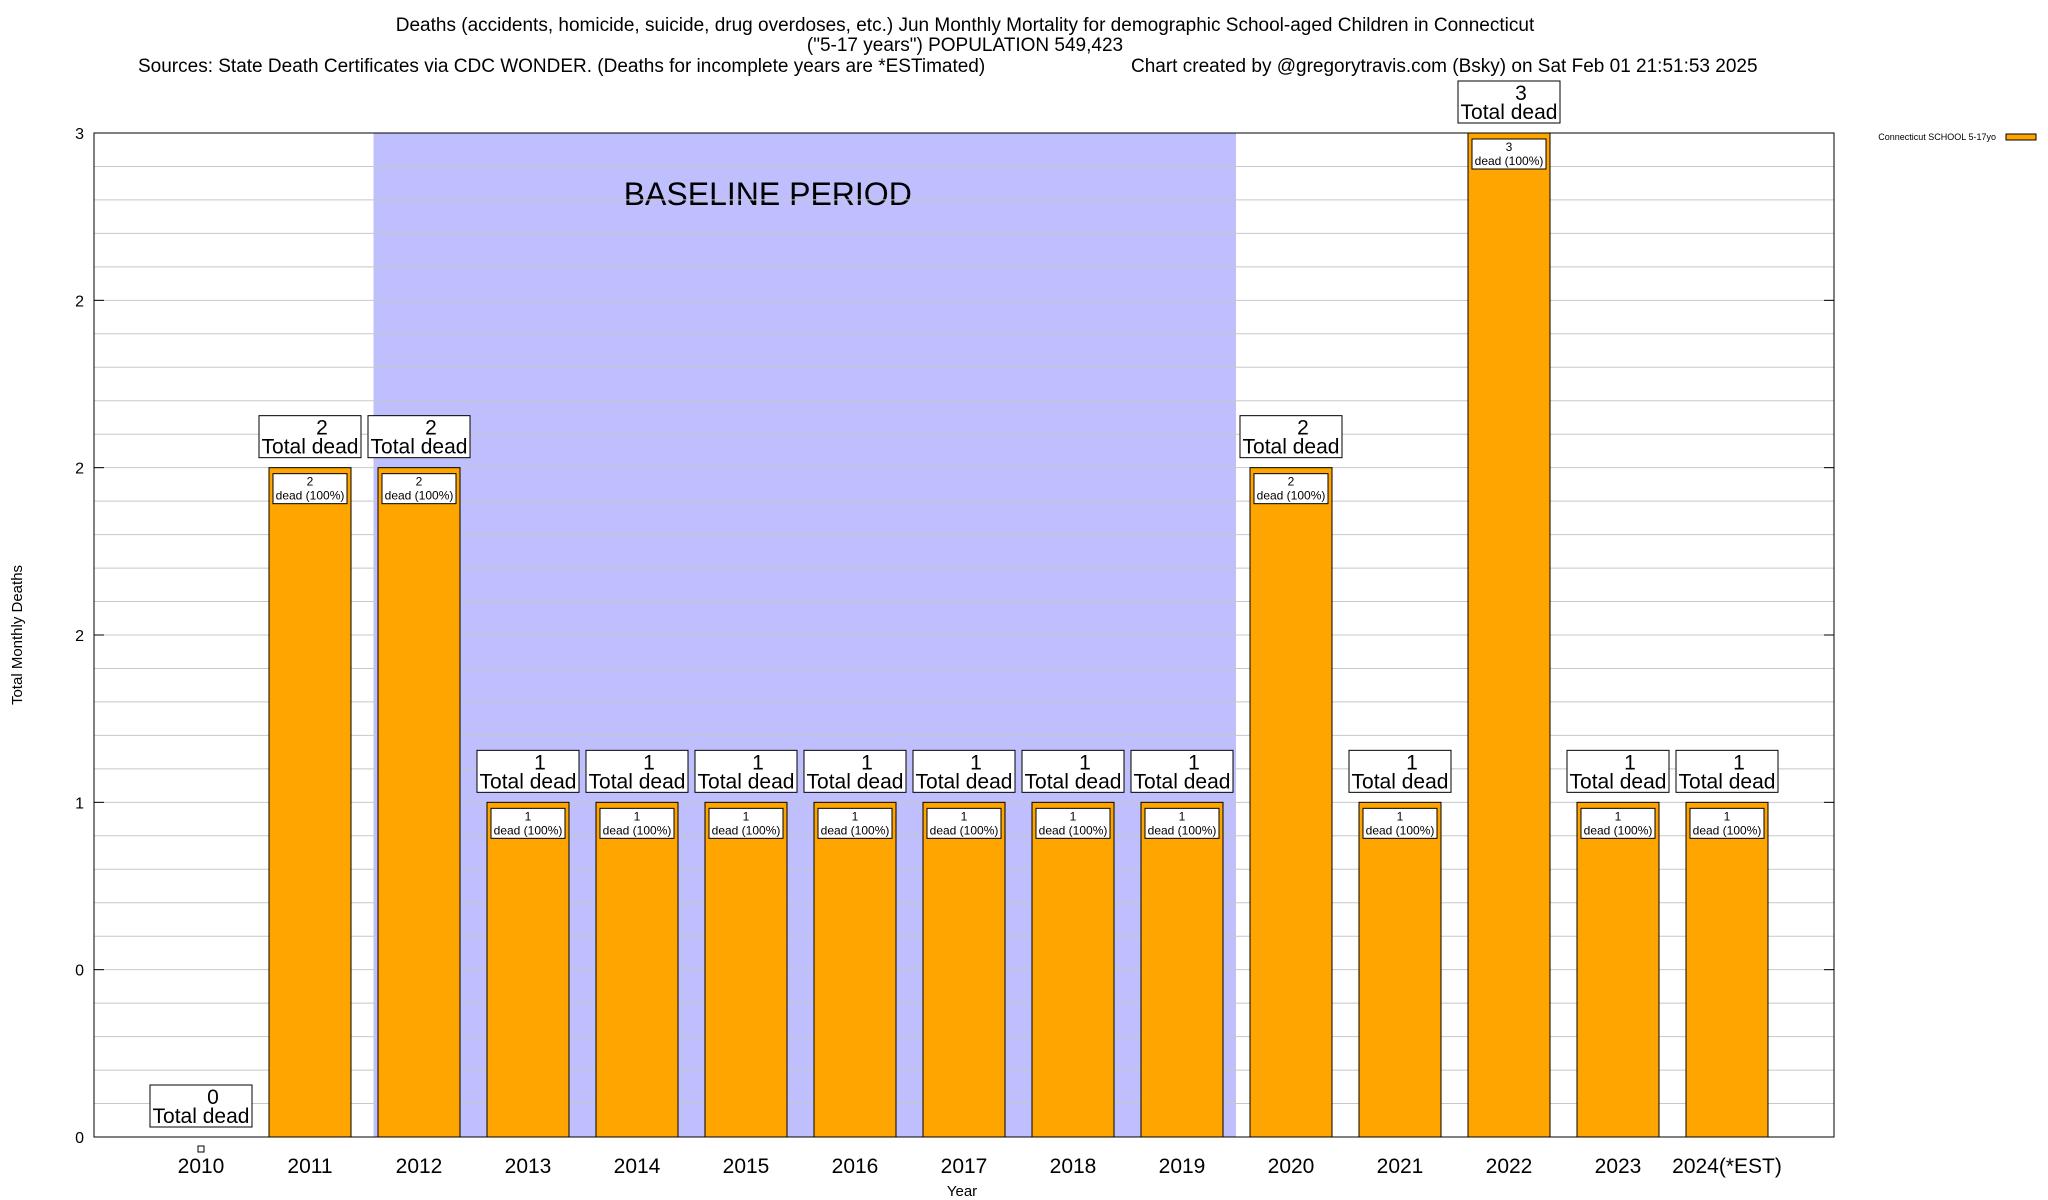 The width and height of the screenshot is (2048, 1200). What do you see at coordinates (637, 1166) in the screenshot?
I see `x-tick-label: 2014` at bounding box center [637, 1166].